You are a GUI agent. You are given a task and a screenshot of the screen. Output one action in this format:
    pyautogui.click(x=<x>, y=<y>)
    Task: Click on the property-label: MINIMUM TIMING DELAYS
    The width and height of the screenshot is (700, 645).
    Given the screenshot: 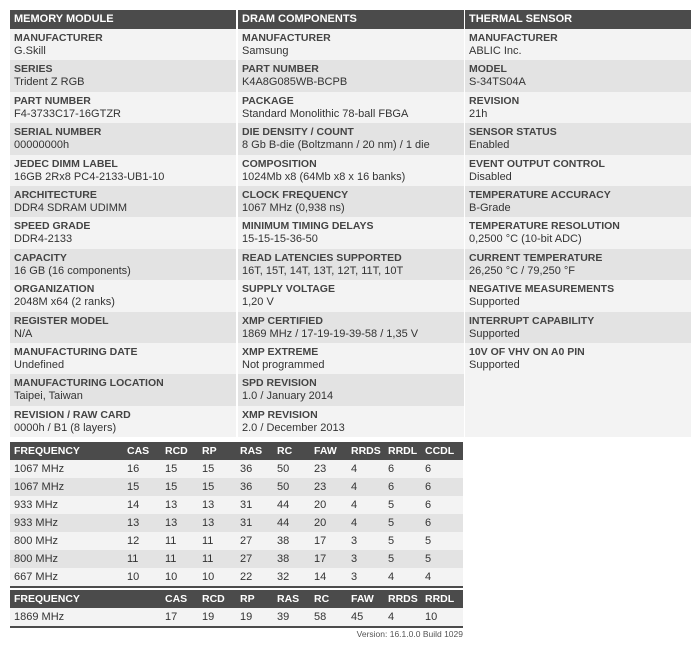 What is the action you would take?
    pyautogui.click(x=308, y=226)
    